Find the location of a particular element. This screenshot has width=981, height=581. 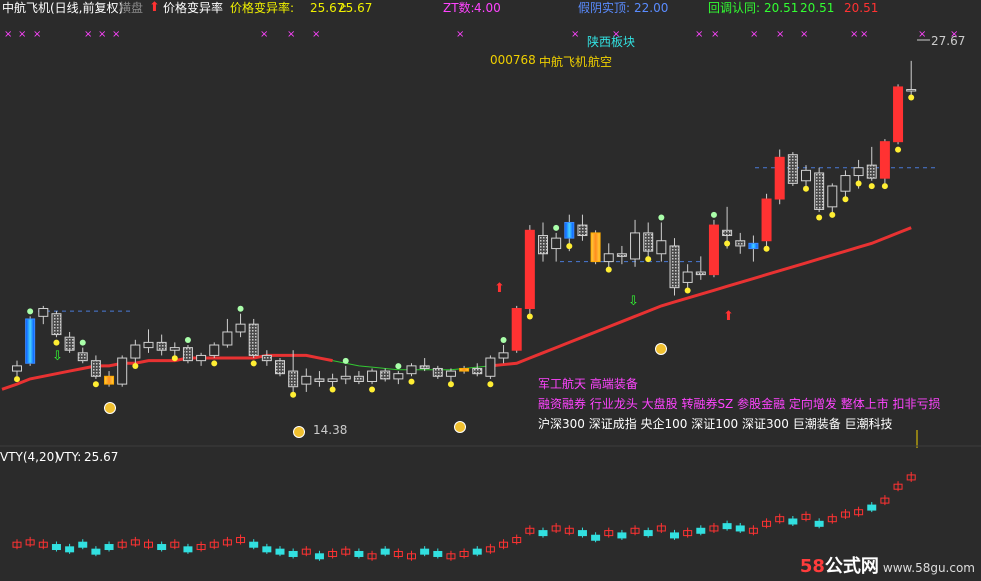

stock-industry: 航空 is located at coordinates (600, 62).